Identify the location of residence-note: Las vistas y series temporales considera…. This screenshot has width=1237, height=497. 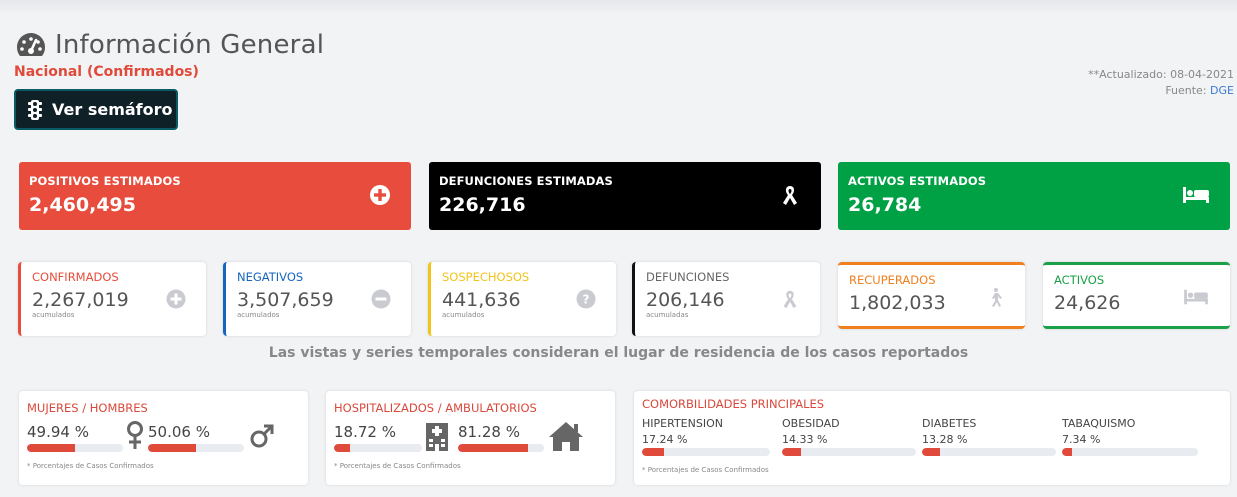
(618, 353).